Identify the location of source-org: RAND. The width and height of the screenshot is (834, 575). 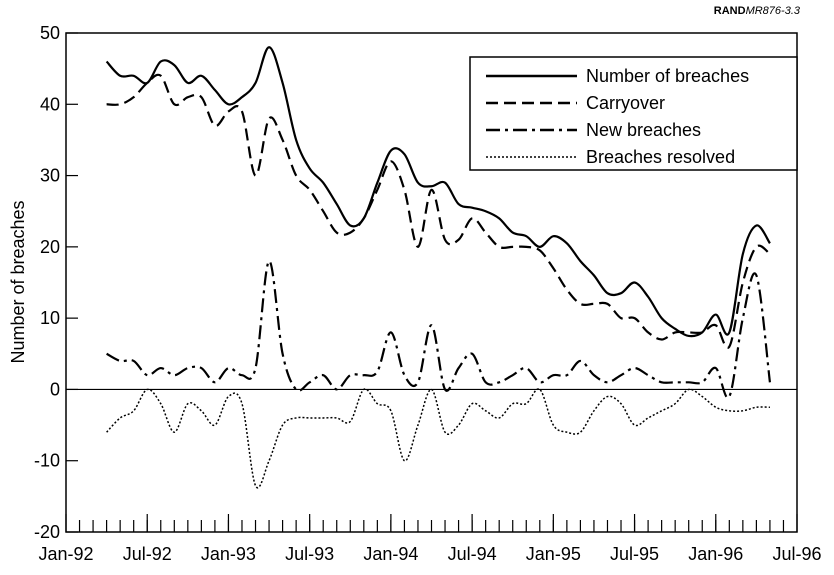
(730, 11).